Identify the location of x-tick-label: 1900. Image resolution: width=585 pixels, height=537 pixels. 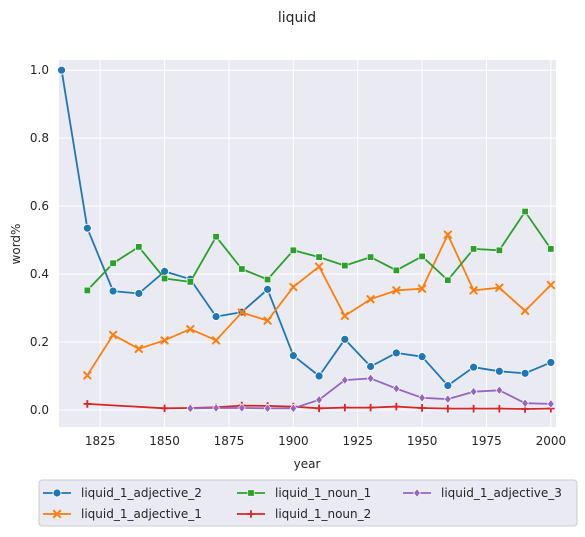
(293, 441).